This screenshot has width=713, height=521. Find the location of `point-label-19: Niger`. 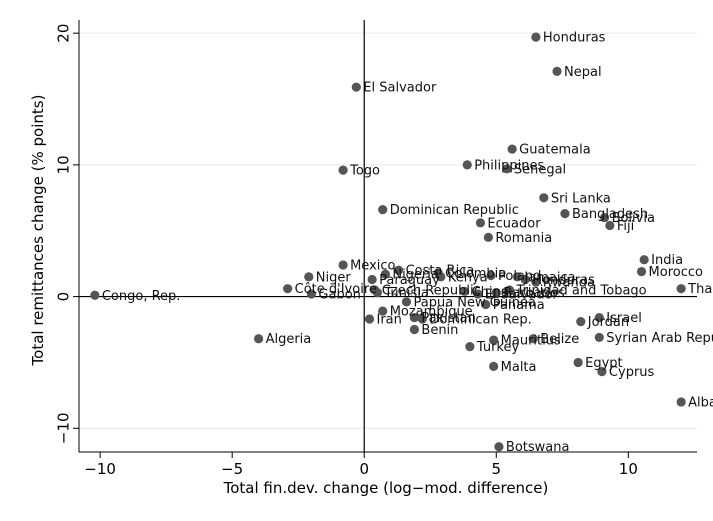

point-label-19: Niger is located at coordinates (334, 277).